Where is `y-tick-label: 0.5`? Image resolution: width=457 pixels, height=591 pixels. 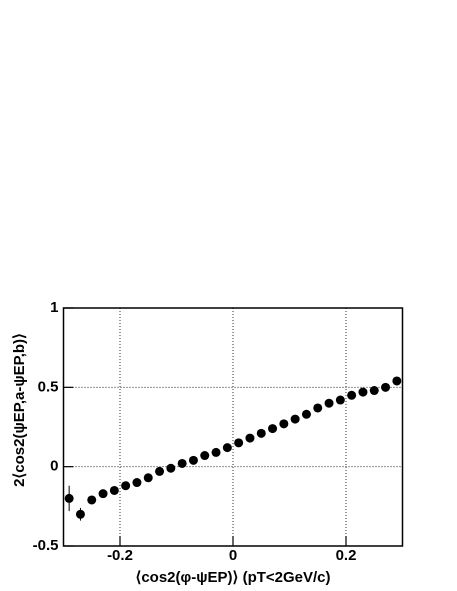 y-tick-label: 0.5 is located at coordinates (48, 386).